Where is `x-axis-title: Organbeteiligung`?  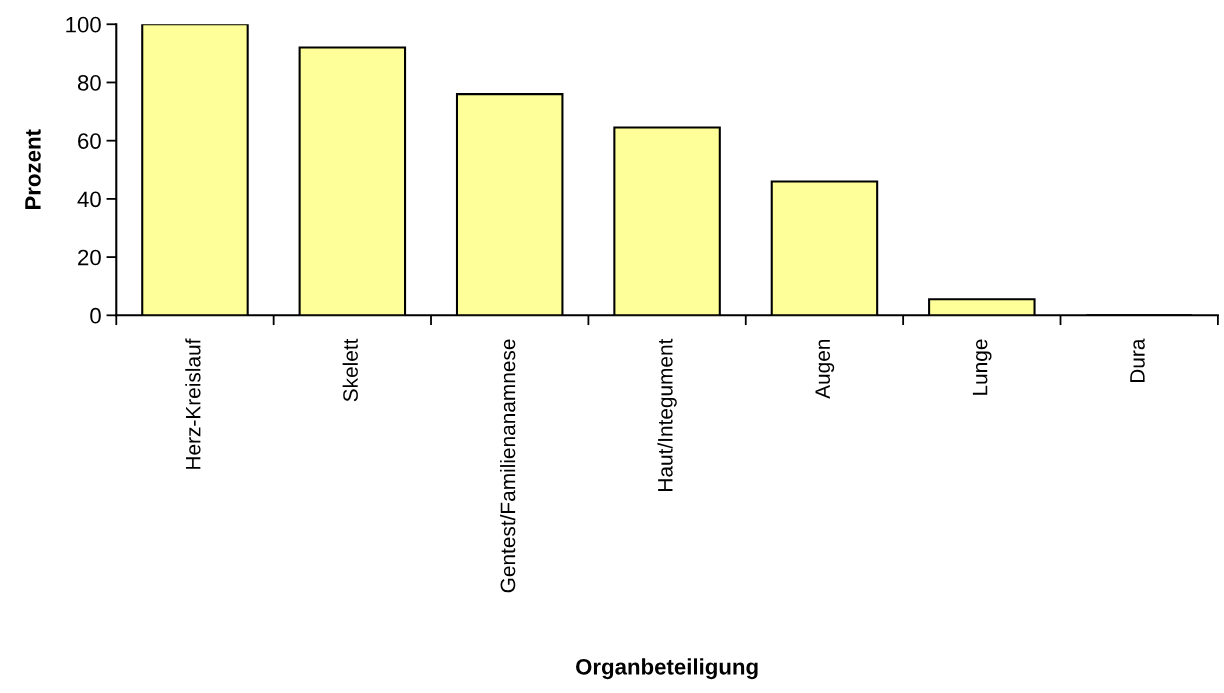
x-axis-title: Organbeteiligung is located at coordinates (667, 669).